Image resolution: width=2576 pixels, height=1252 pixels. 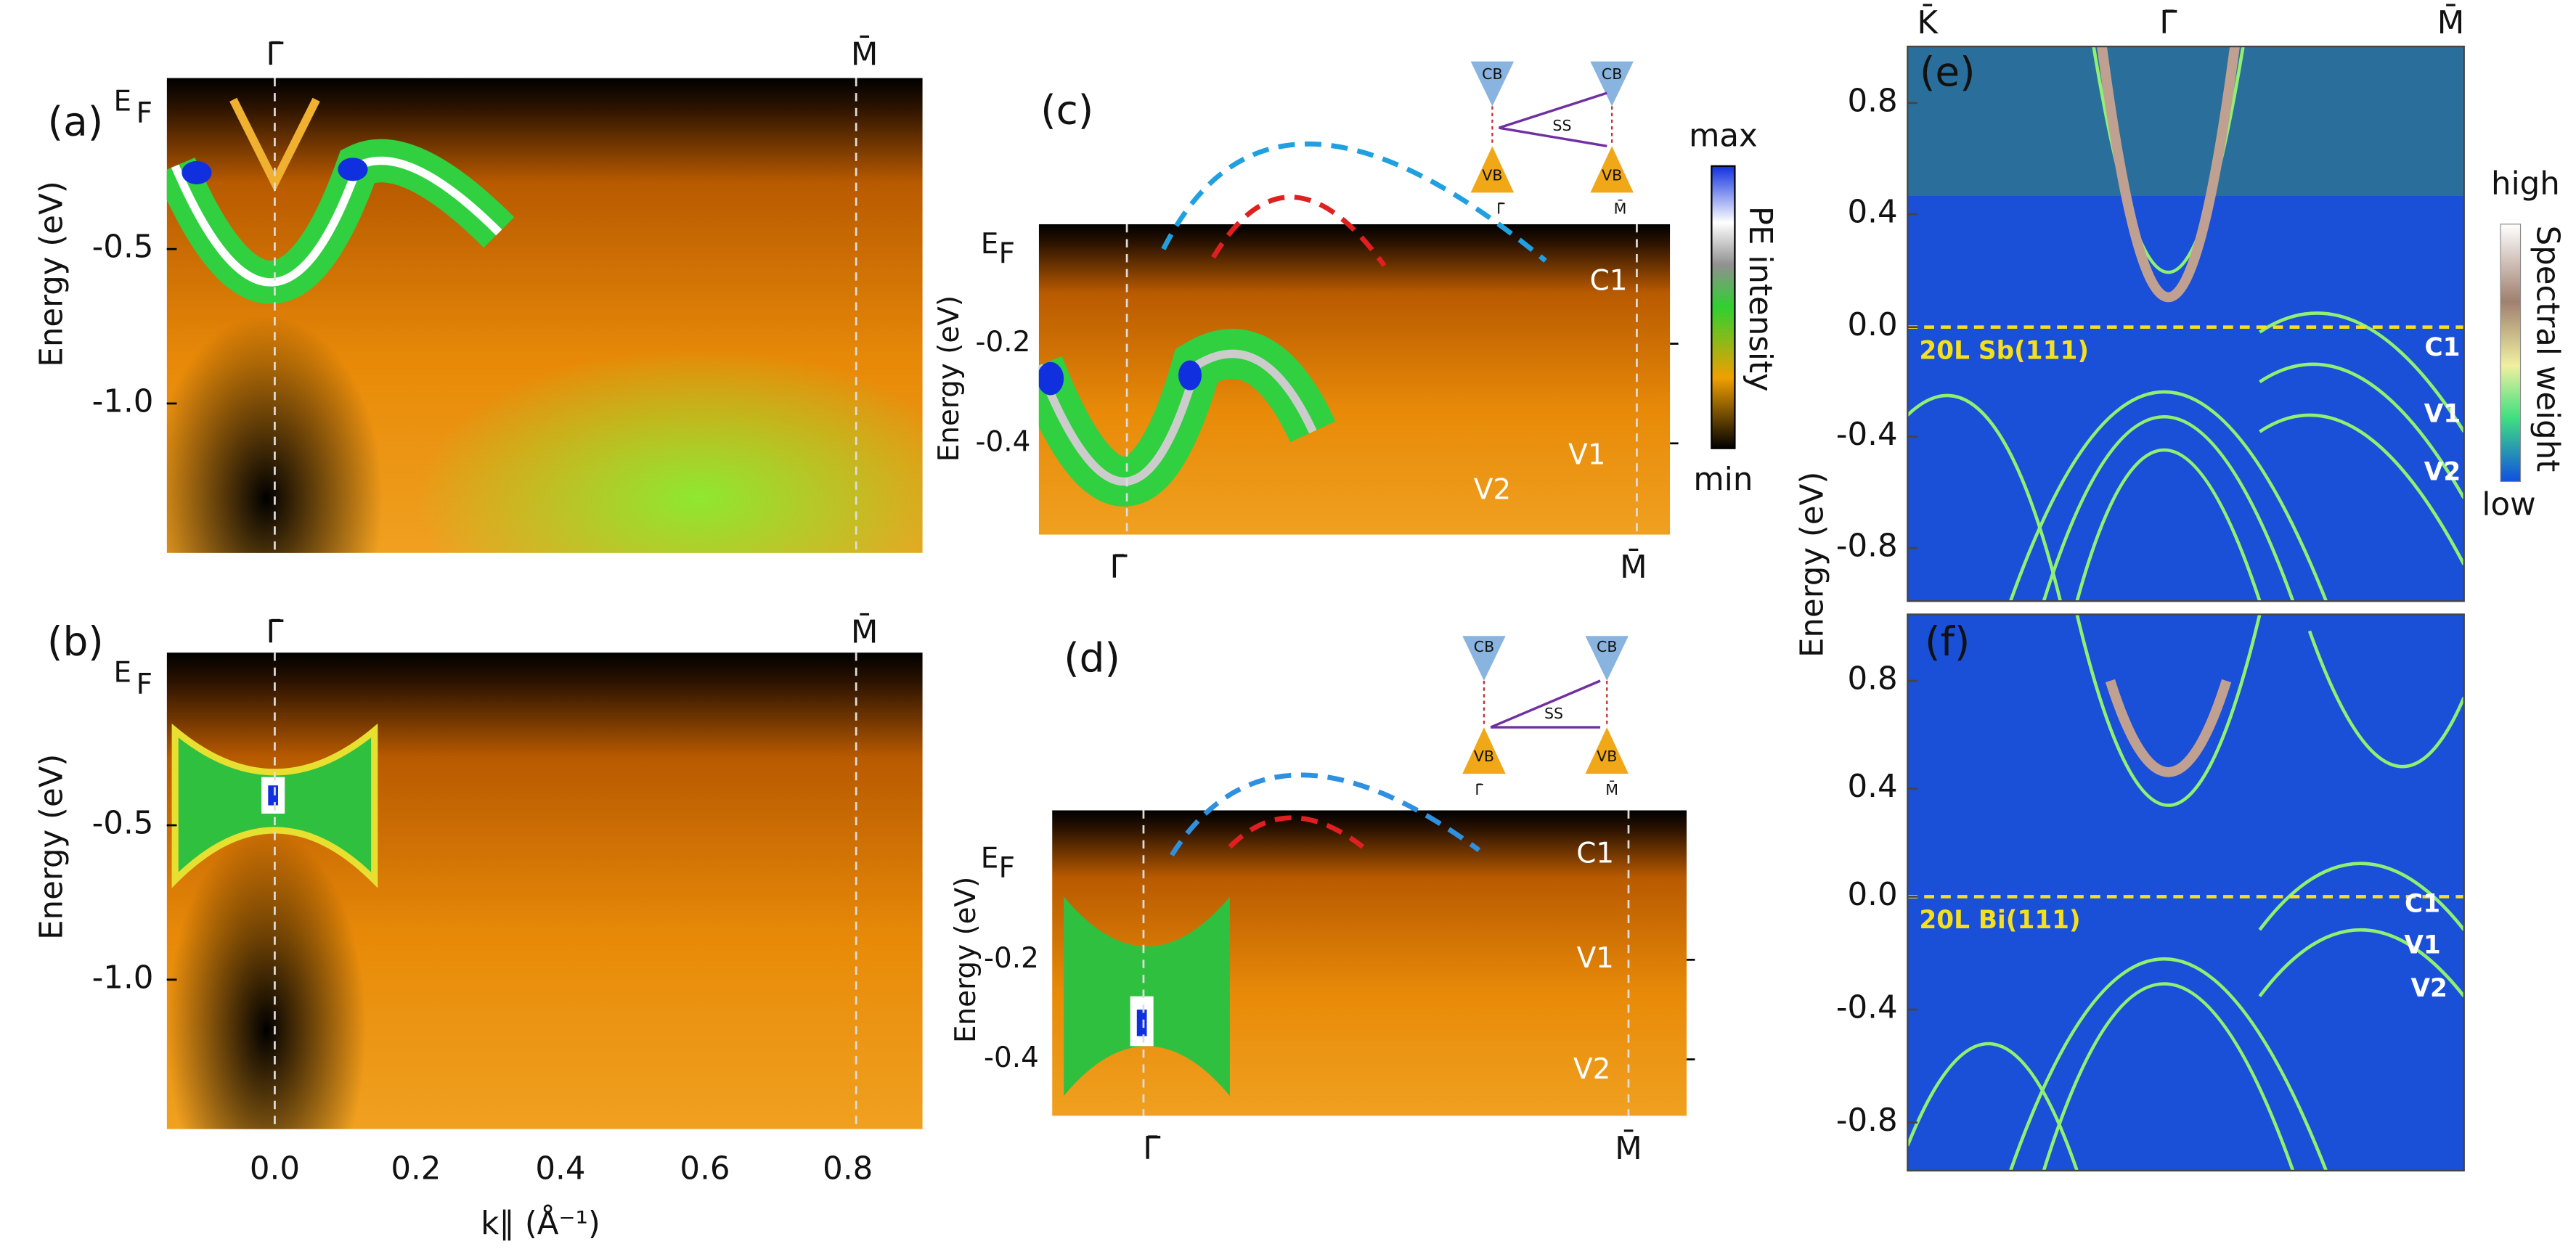 I want to click on inset-d, so click(x=1545, y=705).